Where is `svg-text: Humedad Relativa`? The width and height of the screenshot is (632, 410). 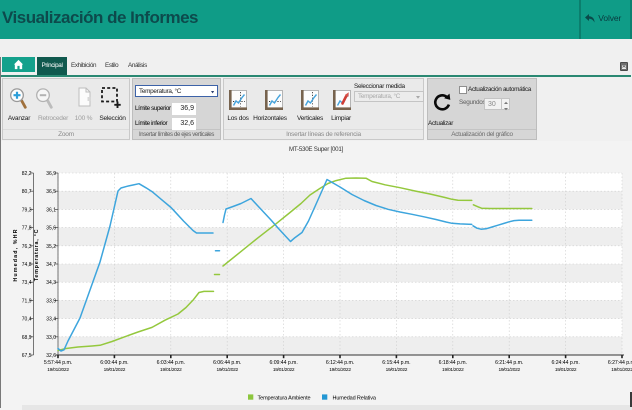 svg-text: Humedad Relativa is located at coordinates (355, 399).